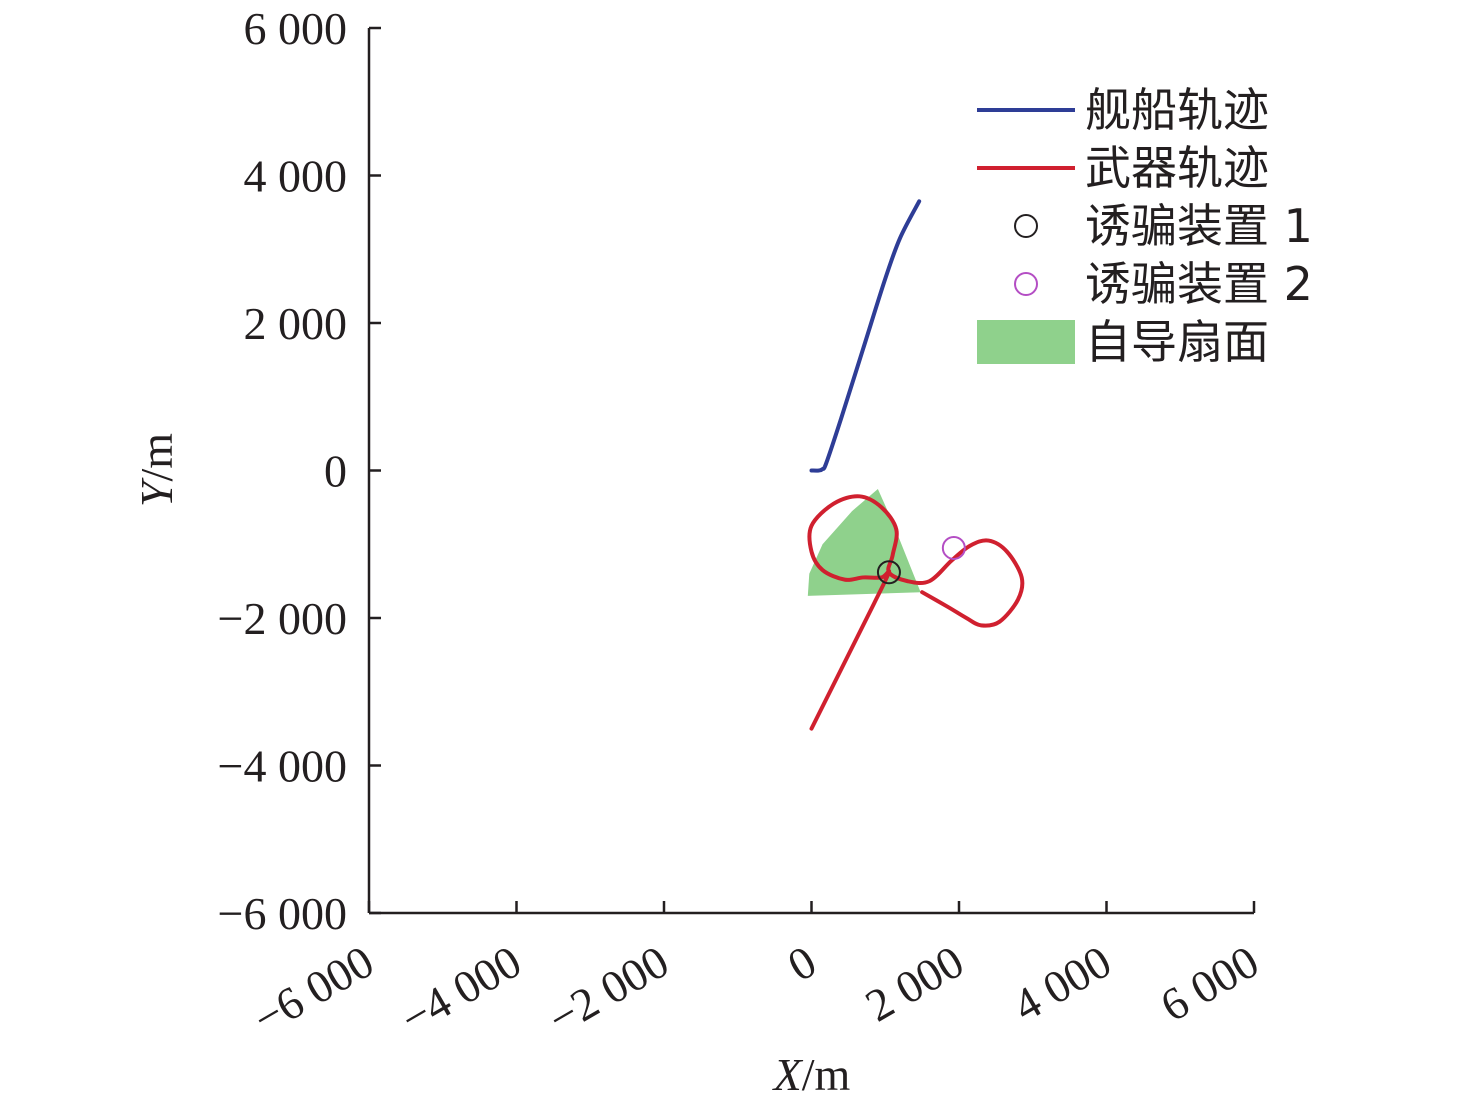 Image resolution: width=1476 pixels, height=1109 pixels. Describe the element at coordinates (608, 989) in the screenshot. I see `x-tick-label: −2 000` at that location.